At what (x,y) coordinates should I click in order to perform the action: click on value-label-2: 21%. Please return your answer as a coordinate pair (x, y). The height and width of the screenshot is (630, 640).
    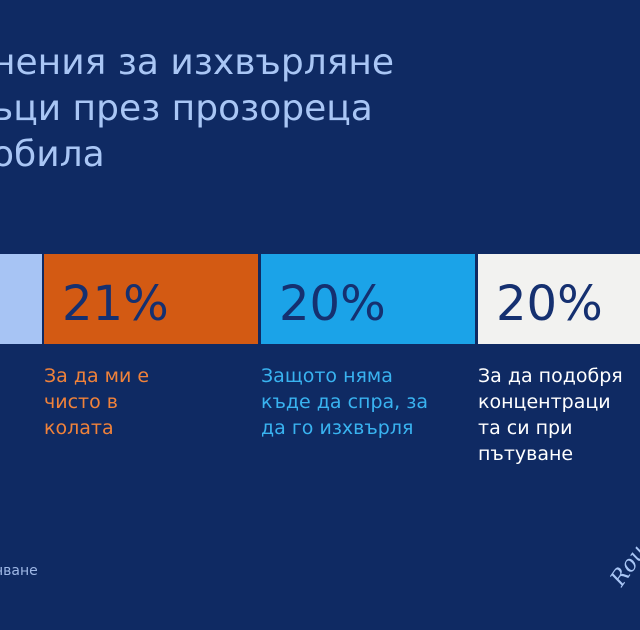
    Looking at the image, I should click on (115, 304).